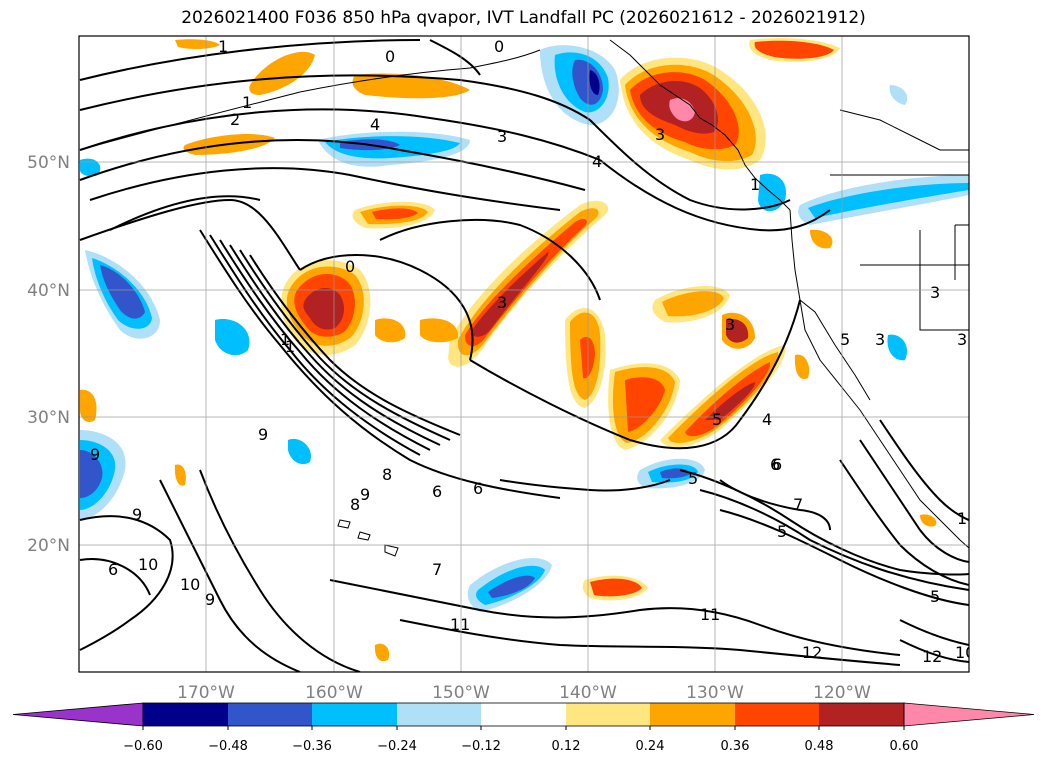  I want to click on colorbar-tick-label: −0.36, so click(312, 746).